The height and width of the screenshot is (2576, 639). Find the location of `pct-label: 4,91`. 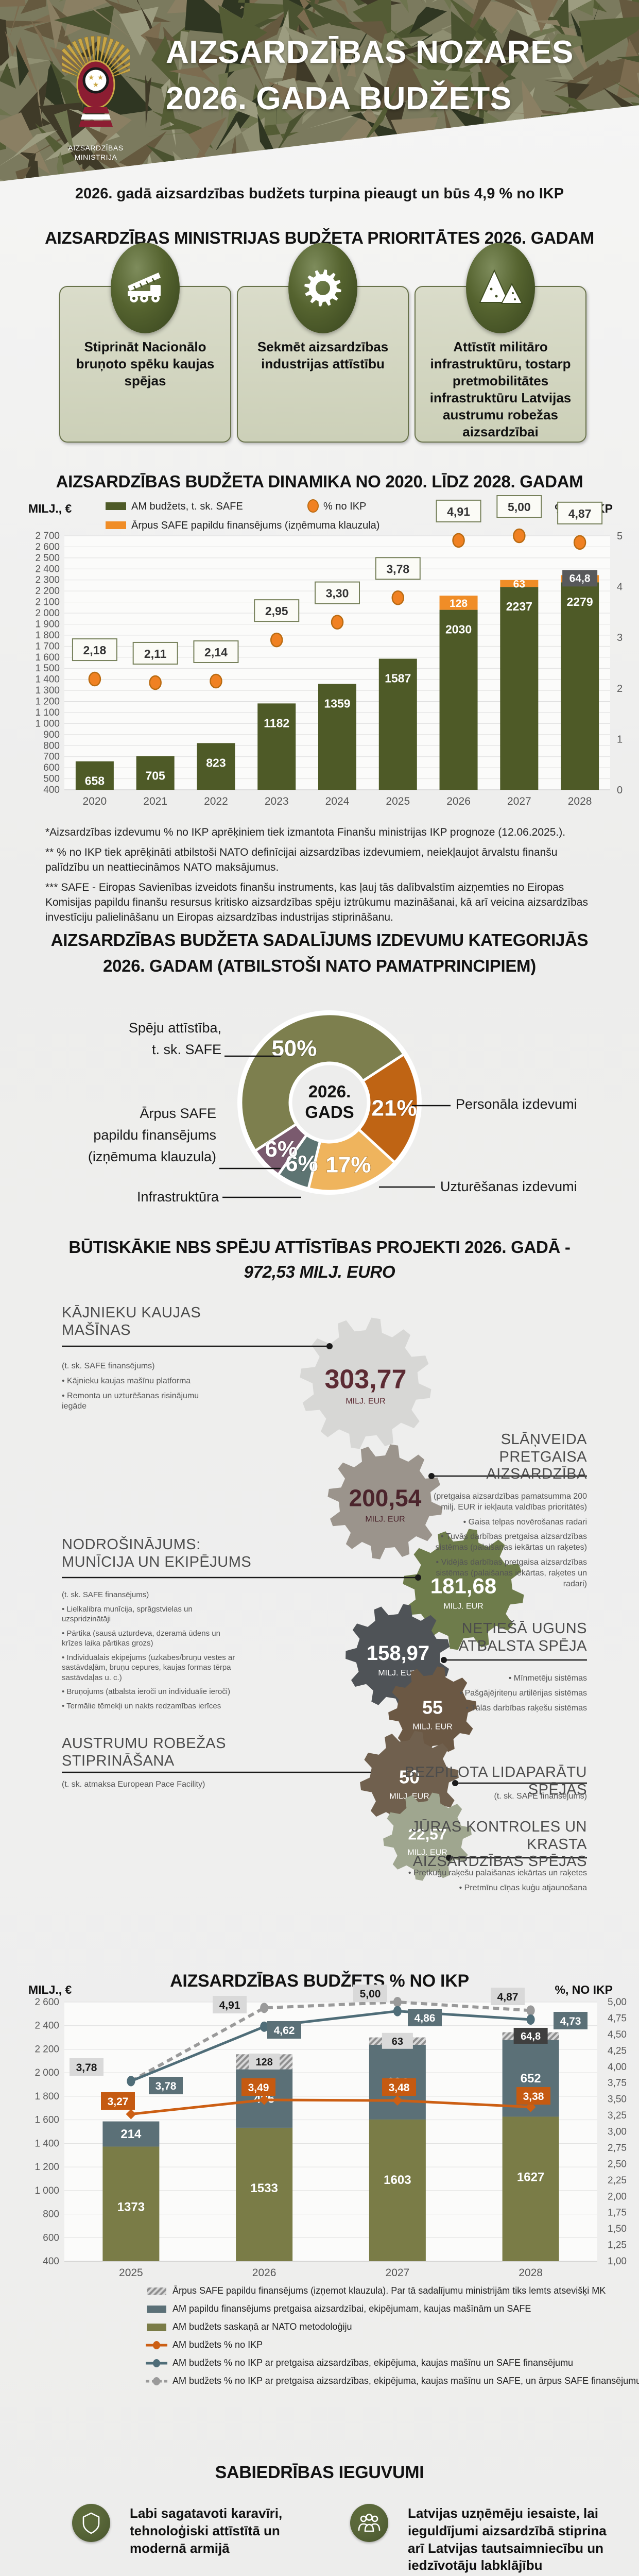

pct-label: 4,91 is located at coordinates (458, 511).